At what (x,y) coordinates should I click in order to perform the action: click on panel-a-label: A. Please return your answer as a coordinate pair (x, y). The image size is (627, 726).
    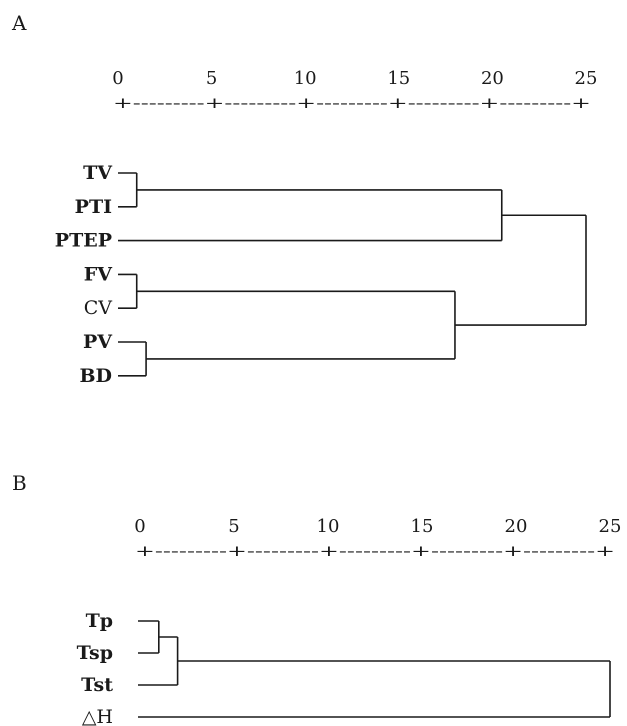
    Looking at the image, I should click on (19, 23).